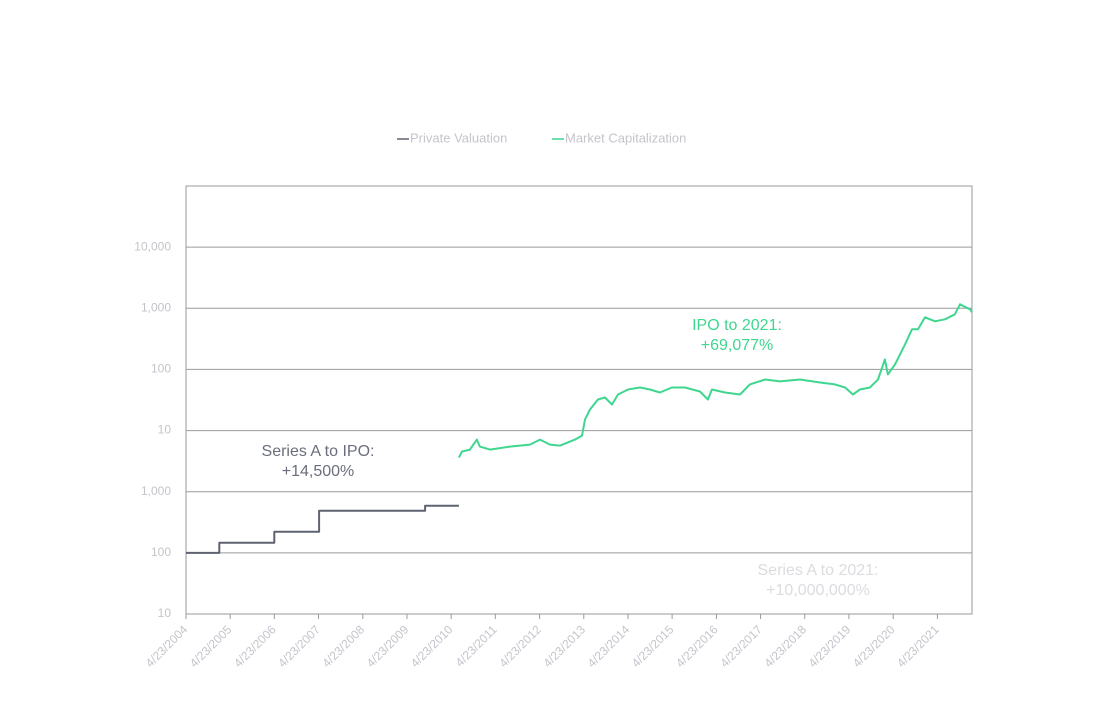 The width and height of the screenshot is (1101, 717). I want to click on x-tick-label: 4/23/2010, so click(432, 646).